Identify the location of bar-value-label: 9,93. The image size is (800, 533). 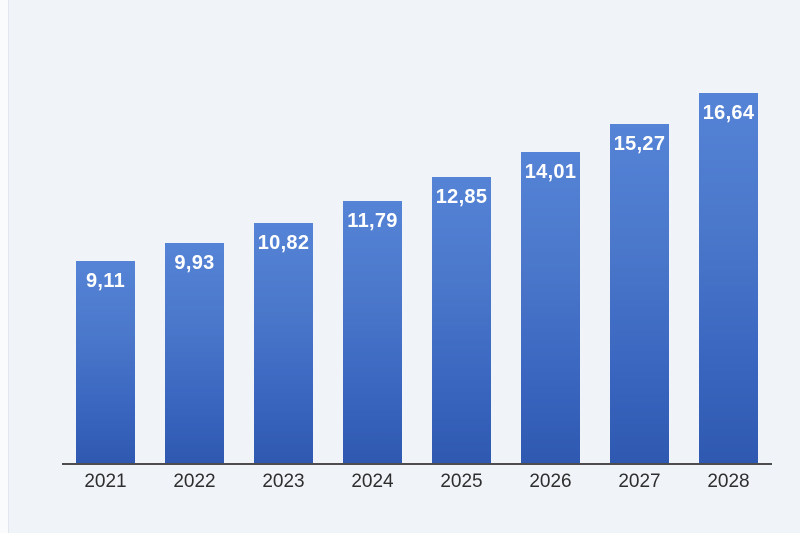
(194, 263).